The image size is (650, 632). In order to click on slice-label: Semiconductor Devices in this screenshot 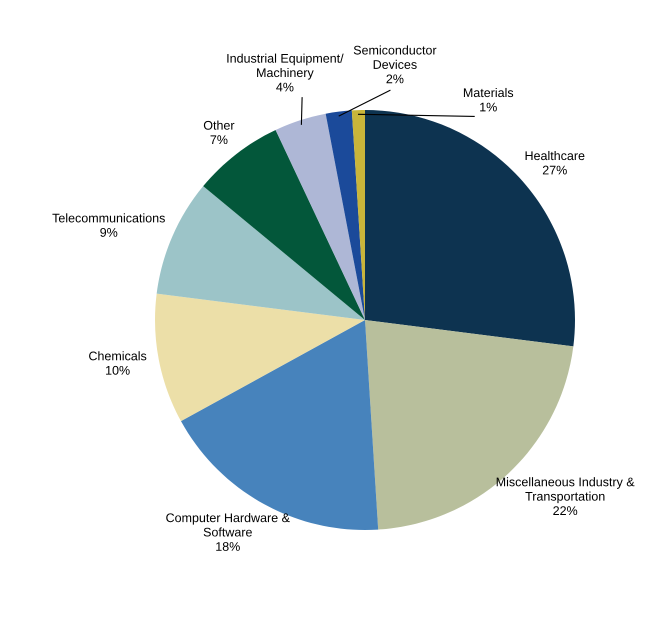, I will do `click(395, 57)`.